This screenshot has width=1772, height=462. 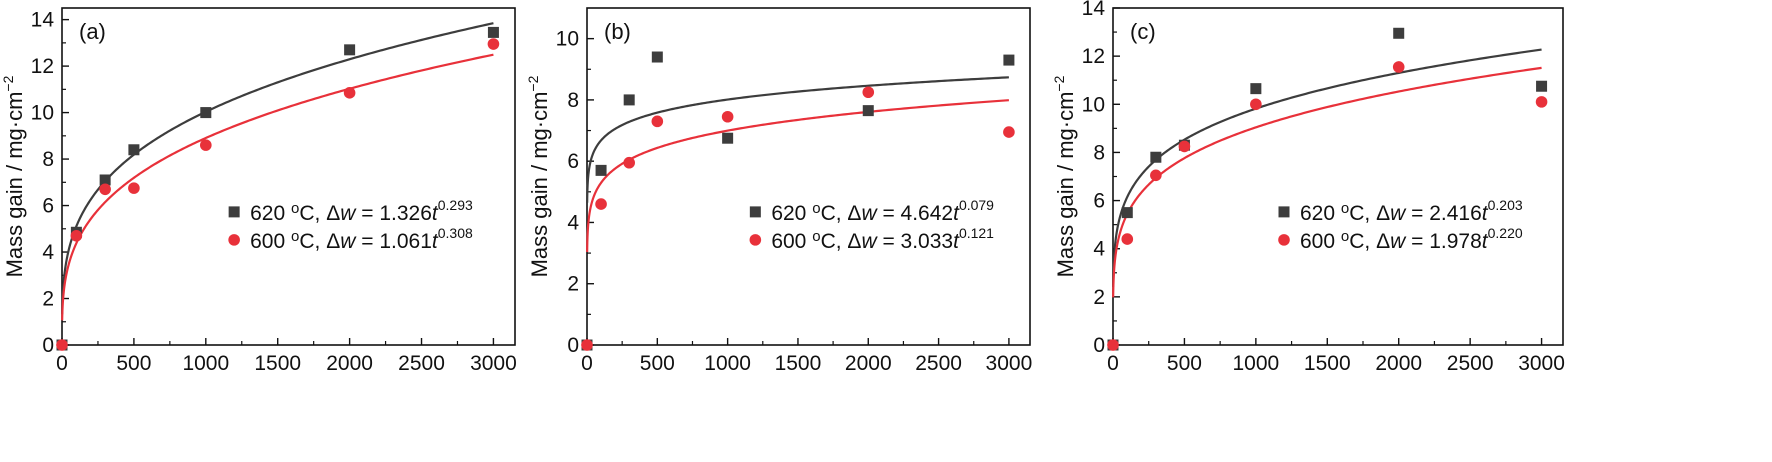 I want to click on legend-exponent: 0.203, so click(x=1505, y=205).